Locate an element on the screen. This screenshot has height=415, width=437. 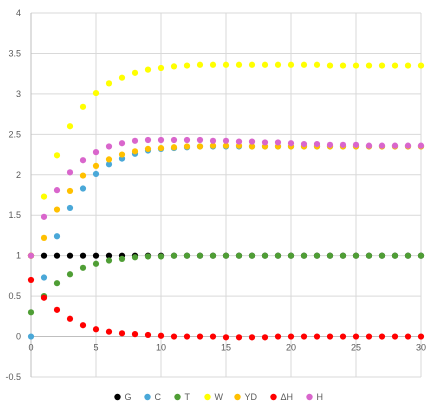
y-tick-label: 0 is located at coordinates (18, 337).